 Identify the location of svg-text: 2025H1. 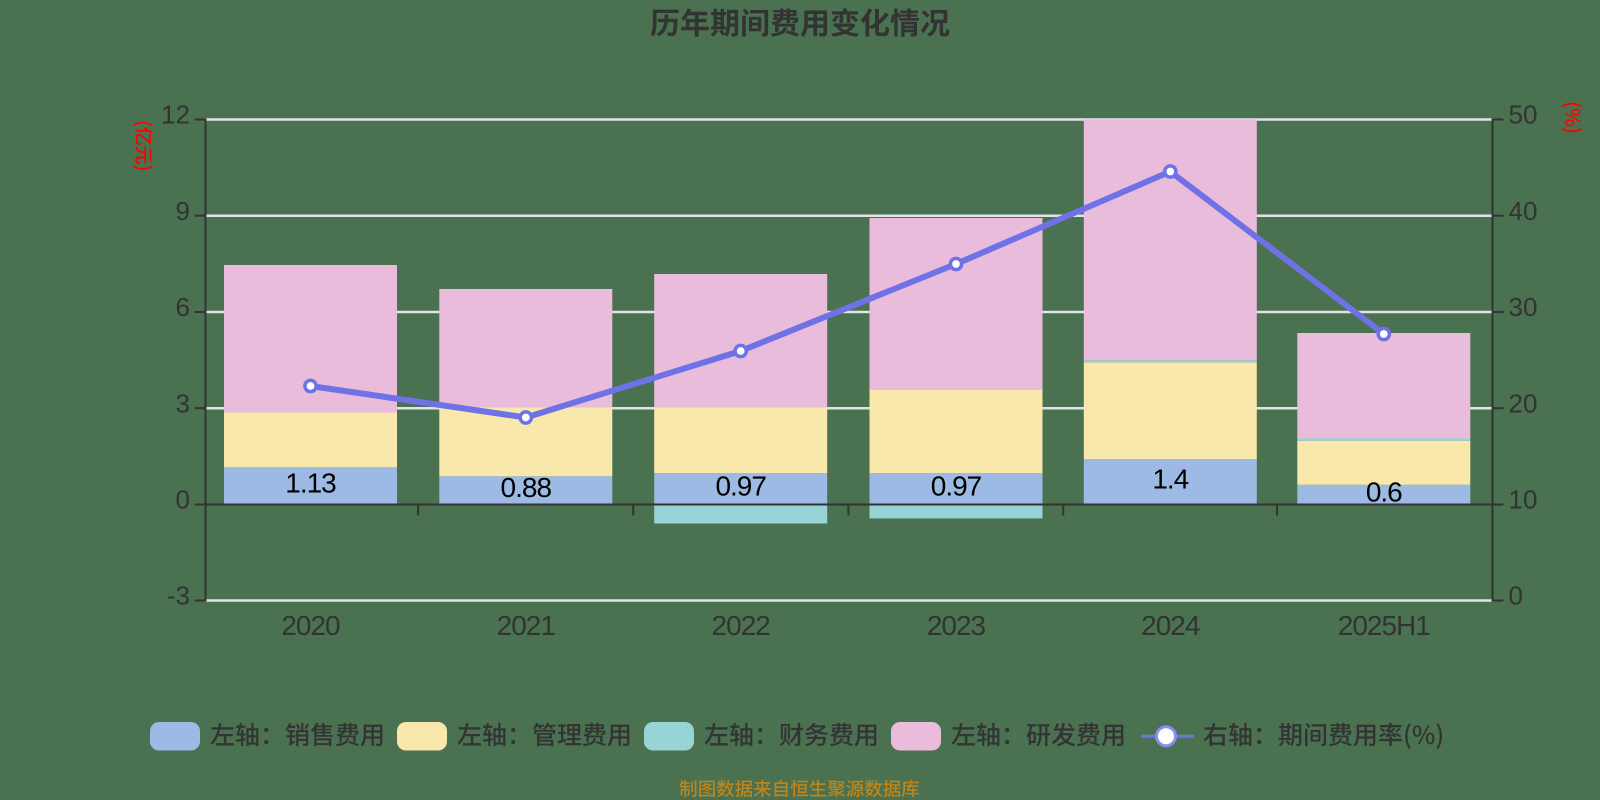
(1384, 625).